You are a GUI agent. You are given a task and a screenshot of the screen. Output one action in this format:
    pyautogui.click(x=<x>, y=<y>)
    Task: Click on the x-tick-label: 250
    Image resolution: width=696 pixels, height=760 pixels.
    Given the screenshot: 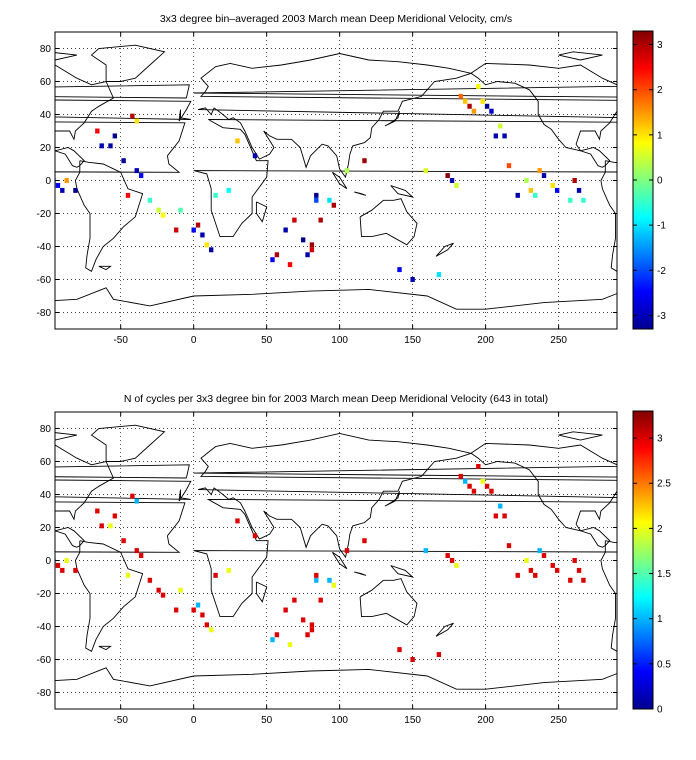 What is the action you would take?
    pyautogui.click(x=558, y=720)
    